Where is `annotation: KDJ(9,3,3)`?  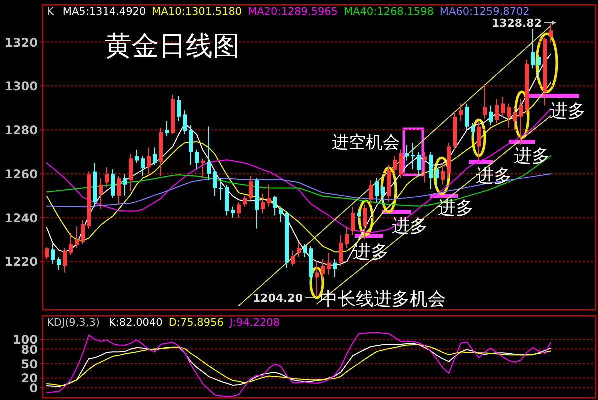 annotation: KDJ(9,3,3) is located at coordinates (73, 323).